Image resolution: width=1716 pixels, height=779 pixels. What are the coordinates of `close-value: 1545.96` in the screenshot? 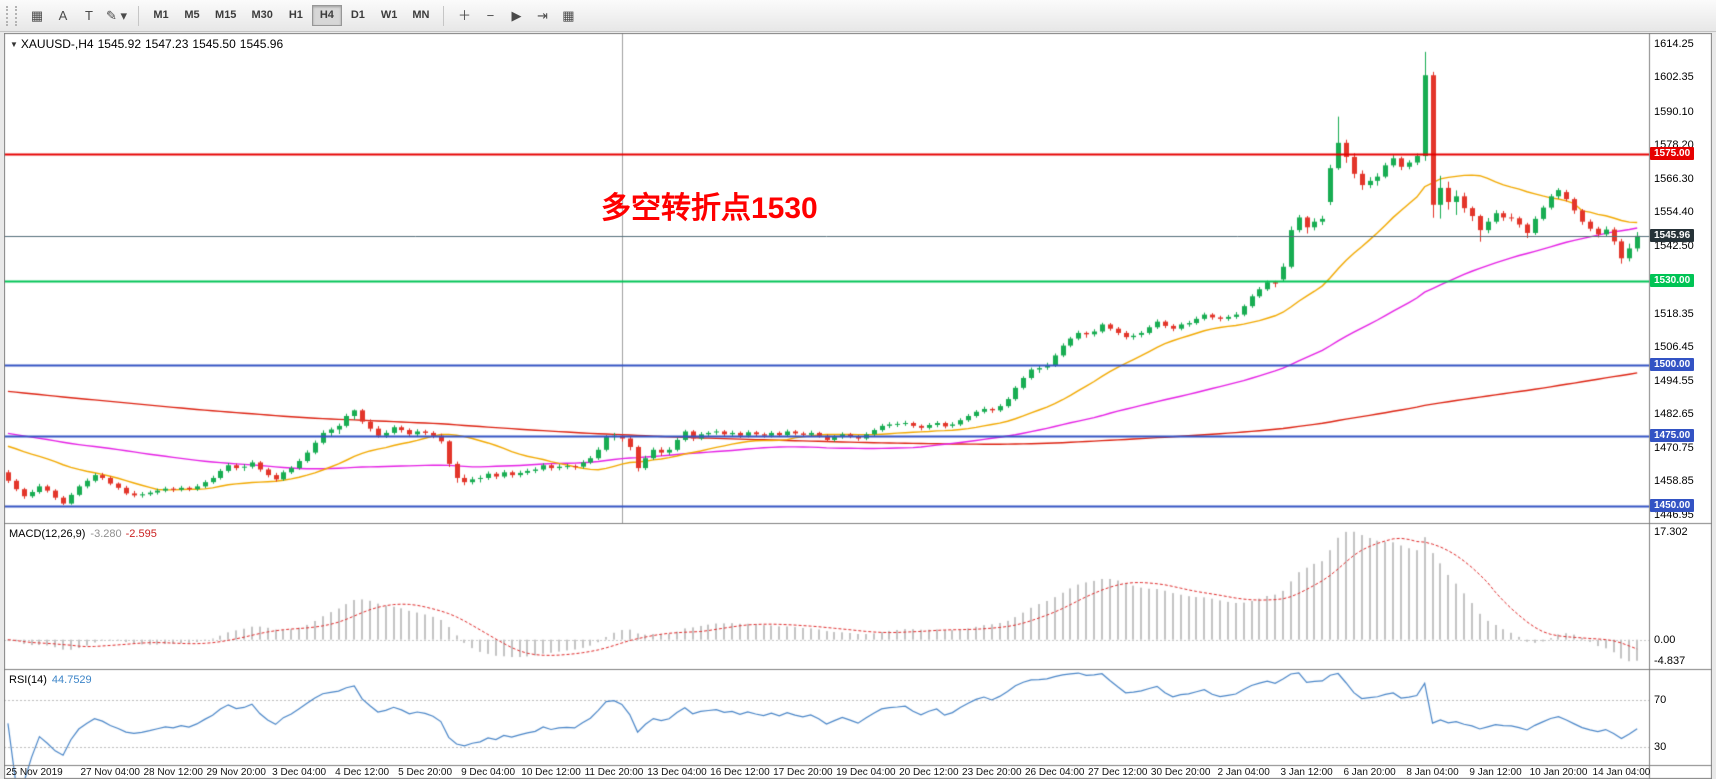 It's located at (261, 44).